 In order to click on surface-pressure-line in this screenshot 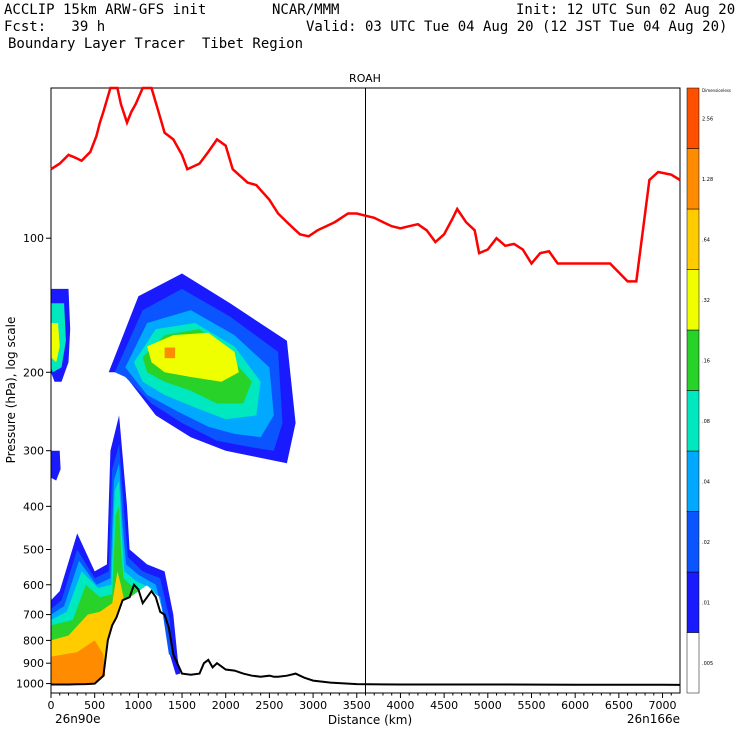, I will do `click(366, 634)`.